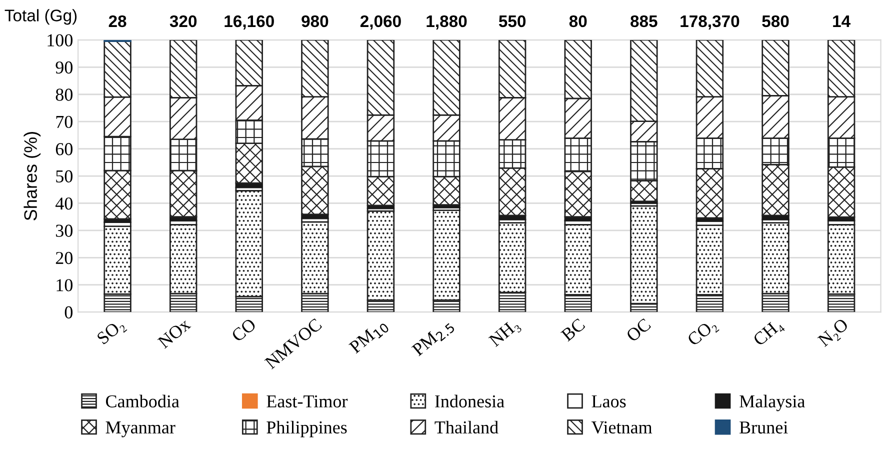 The width and height of the screenshot is (887, 449). I want to click on y-tick-label: 10, so click(64, 285).